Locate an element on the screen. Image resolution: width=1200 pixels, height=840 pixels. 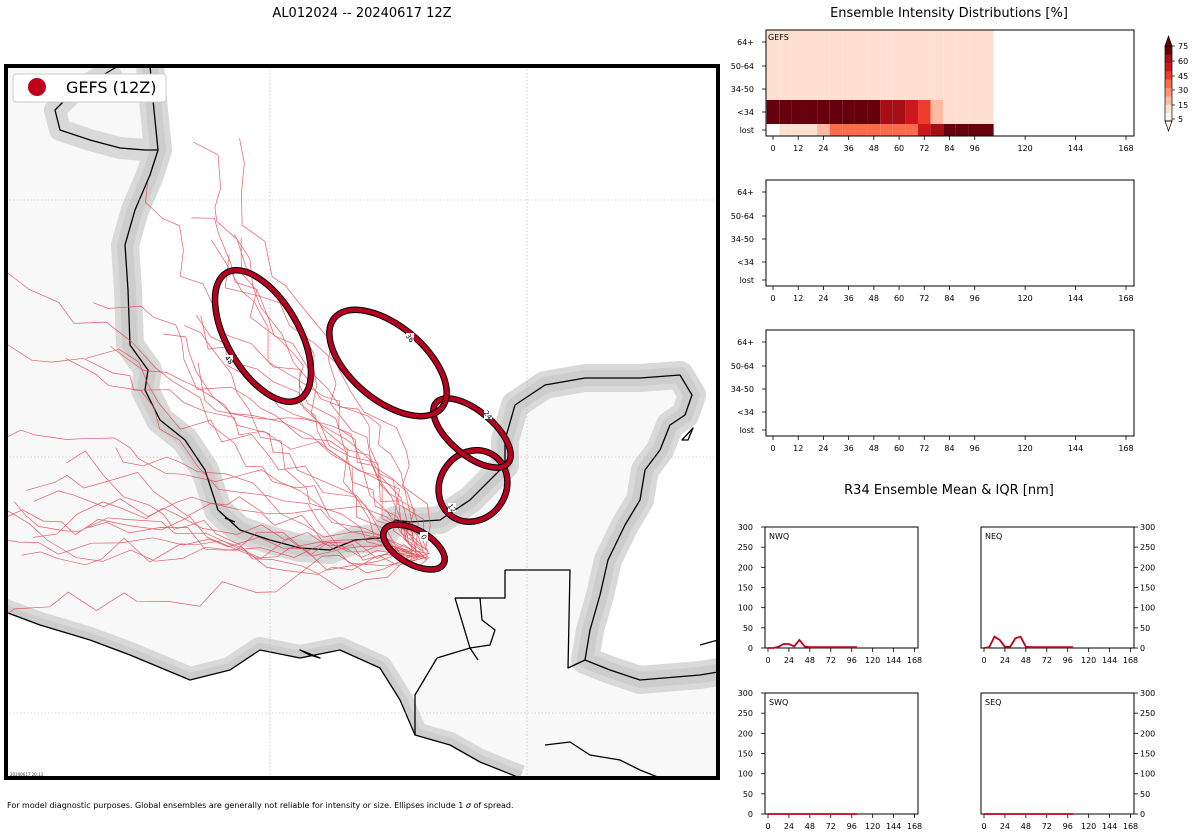
r34-panel-nwq: NWQ 300 250 200 150 100 50 0 0 24 48 72 96 120 144 168 is located at coordinates (830, 594).